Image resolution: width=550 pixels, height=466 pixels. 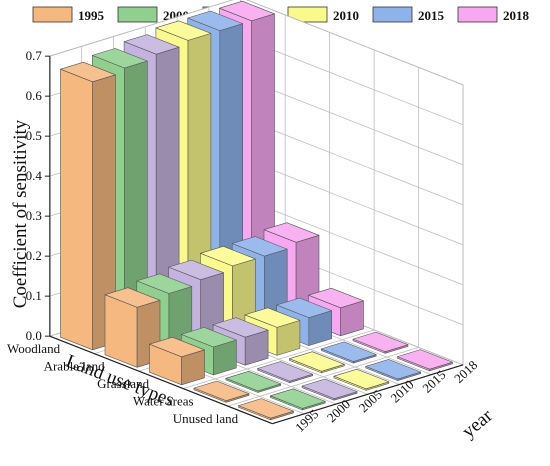 I want to click on legend-swatch-2015, so click(x=392, y=14).